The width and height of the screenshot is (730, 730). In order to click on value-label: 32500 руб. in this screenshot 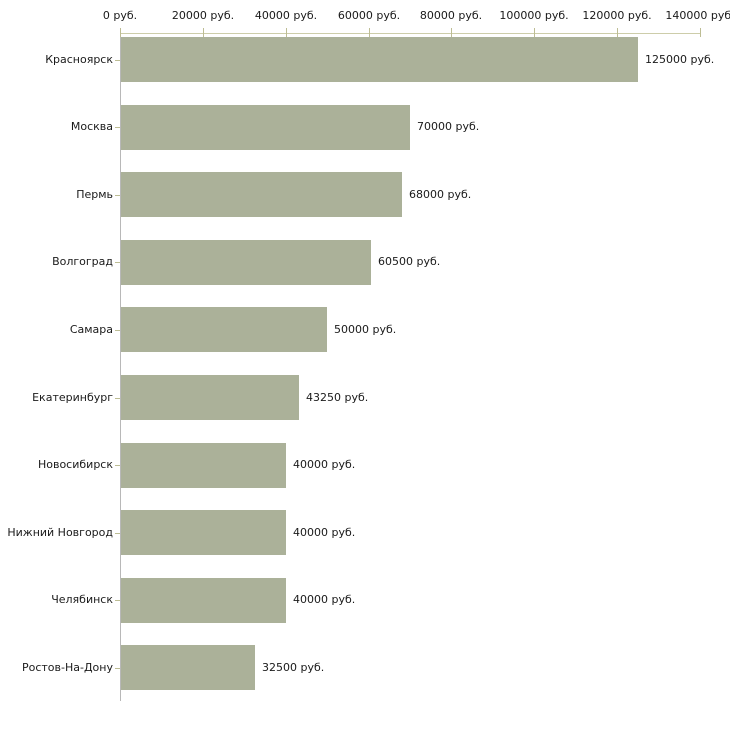, I will do `click(293, 667)`.